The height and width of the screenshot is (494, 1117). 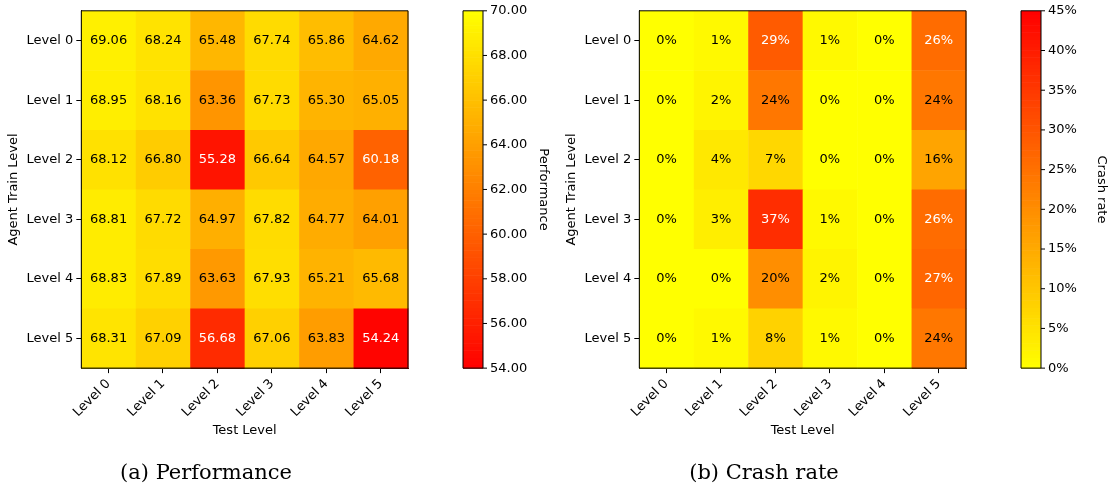 I want to click on data-label: 67.93, so click(x=272, y=278).